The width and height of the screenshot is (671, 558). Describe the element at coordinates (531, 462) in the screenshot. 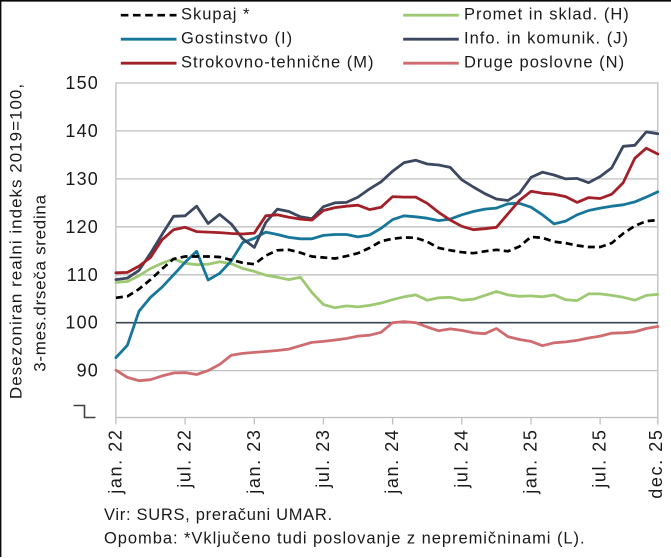

I see `svg-text: jan. 25` at that location.